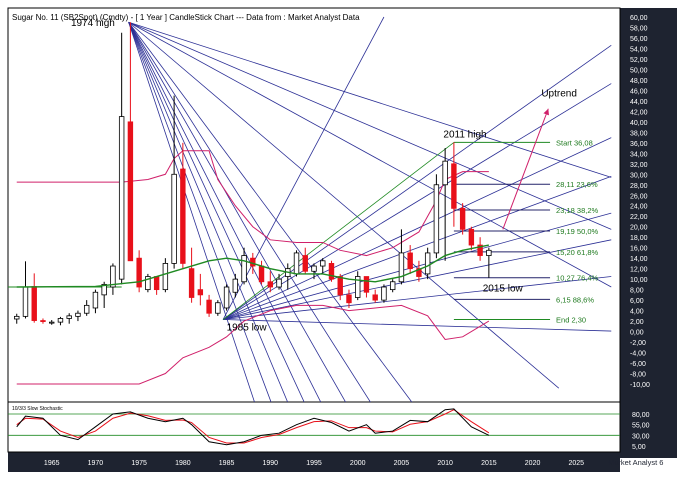 The image size is (677, 479). Describe the element at coordinates (139, 272) in the screenshot. I see `candle-body-1975` at that location.